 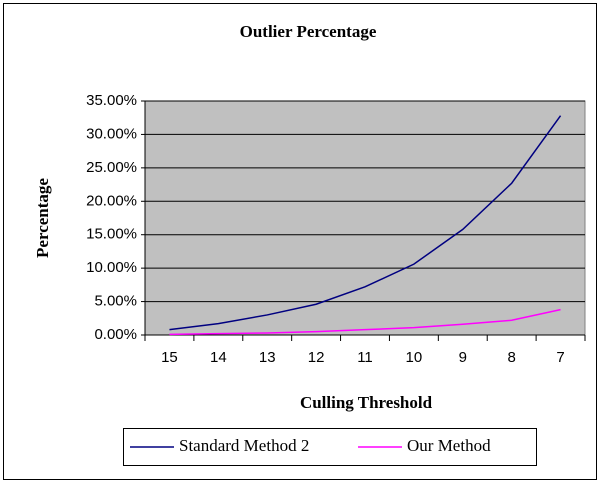 I want to click on x-tick-label: 11, so click(x=365, y=357).